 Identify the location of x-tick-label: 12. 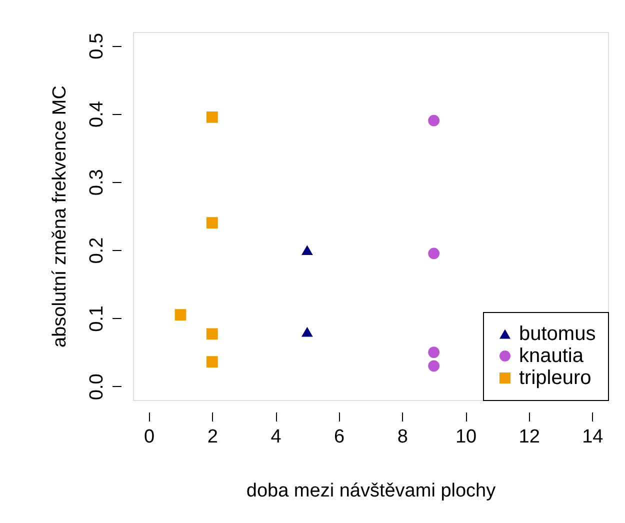
(529, 437).